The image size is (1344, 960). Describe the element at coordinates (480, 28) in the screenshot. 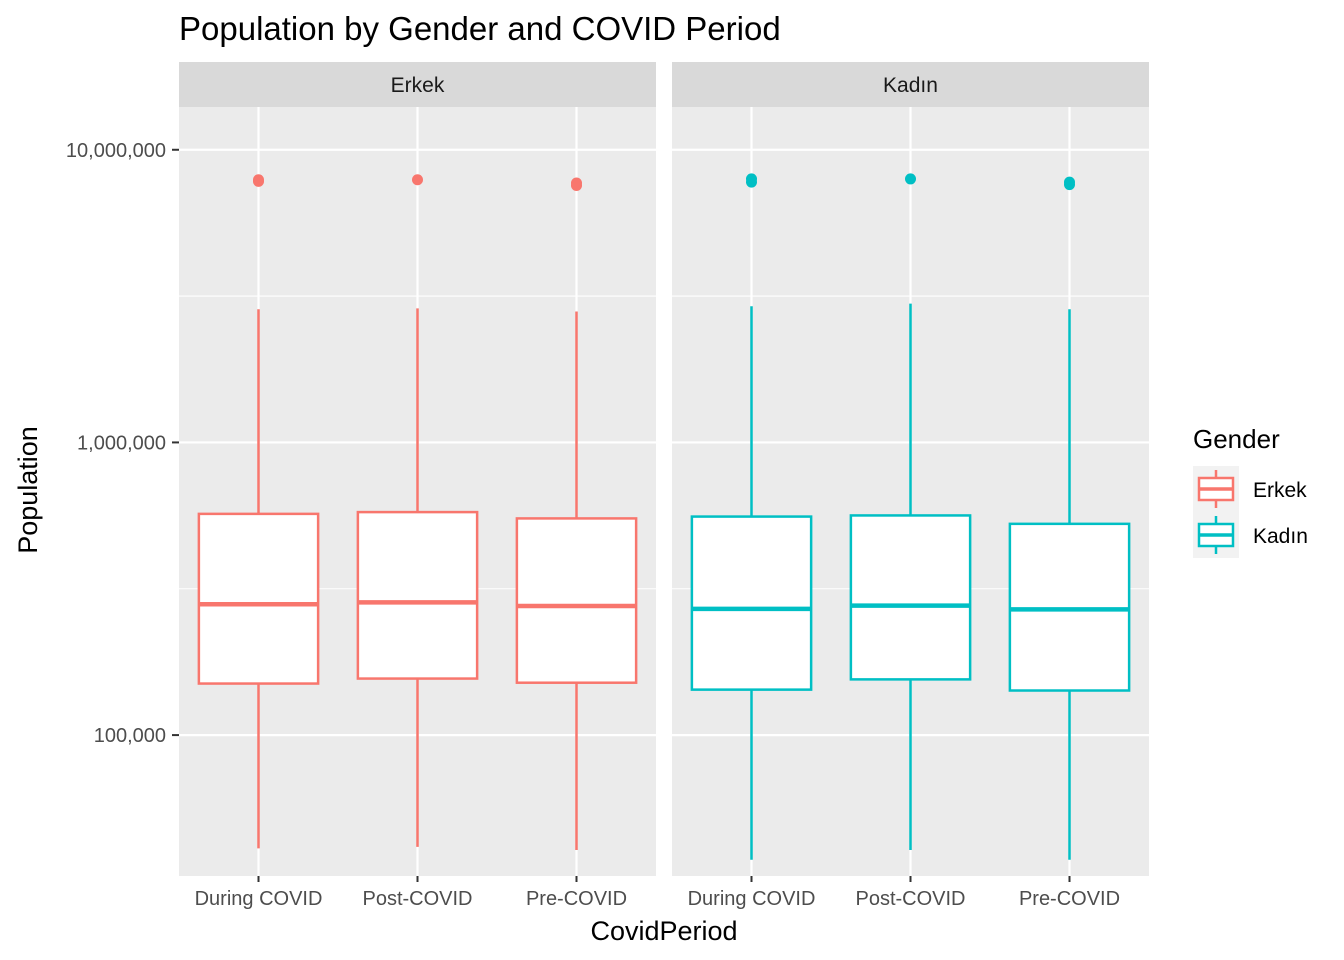

I see `chart-title: Population by Gender and COVID Period` at that location.